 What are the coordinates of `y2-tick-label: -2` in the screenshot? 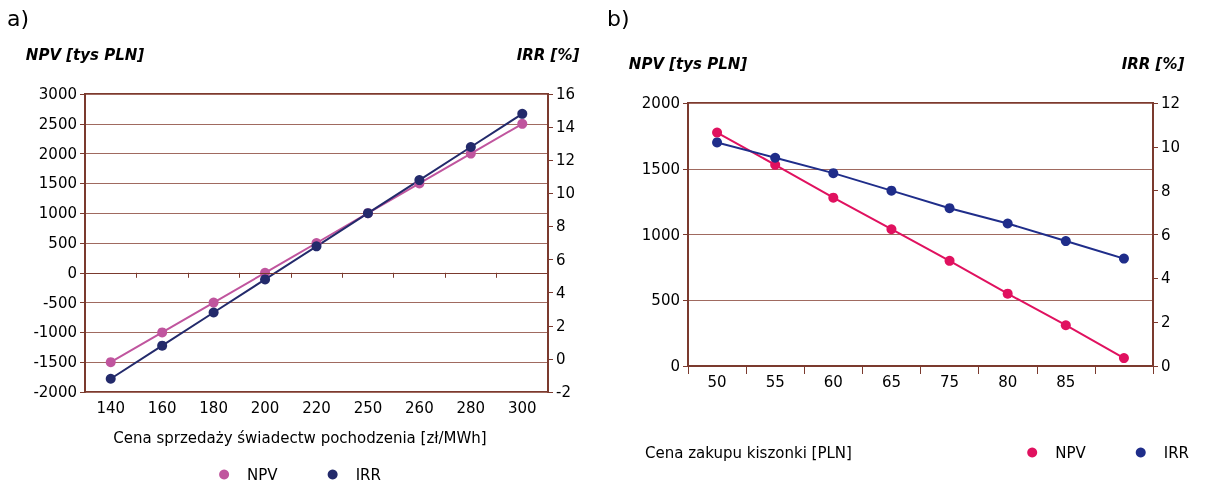 It's located at (563, 392).